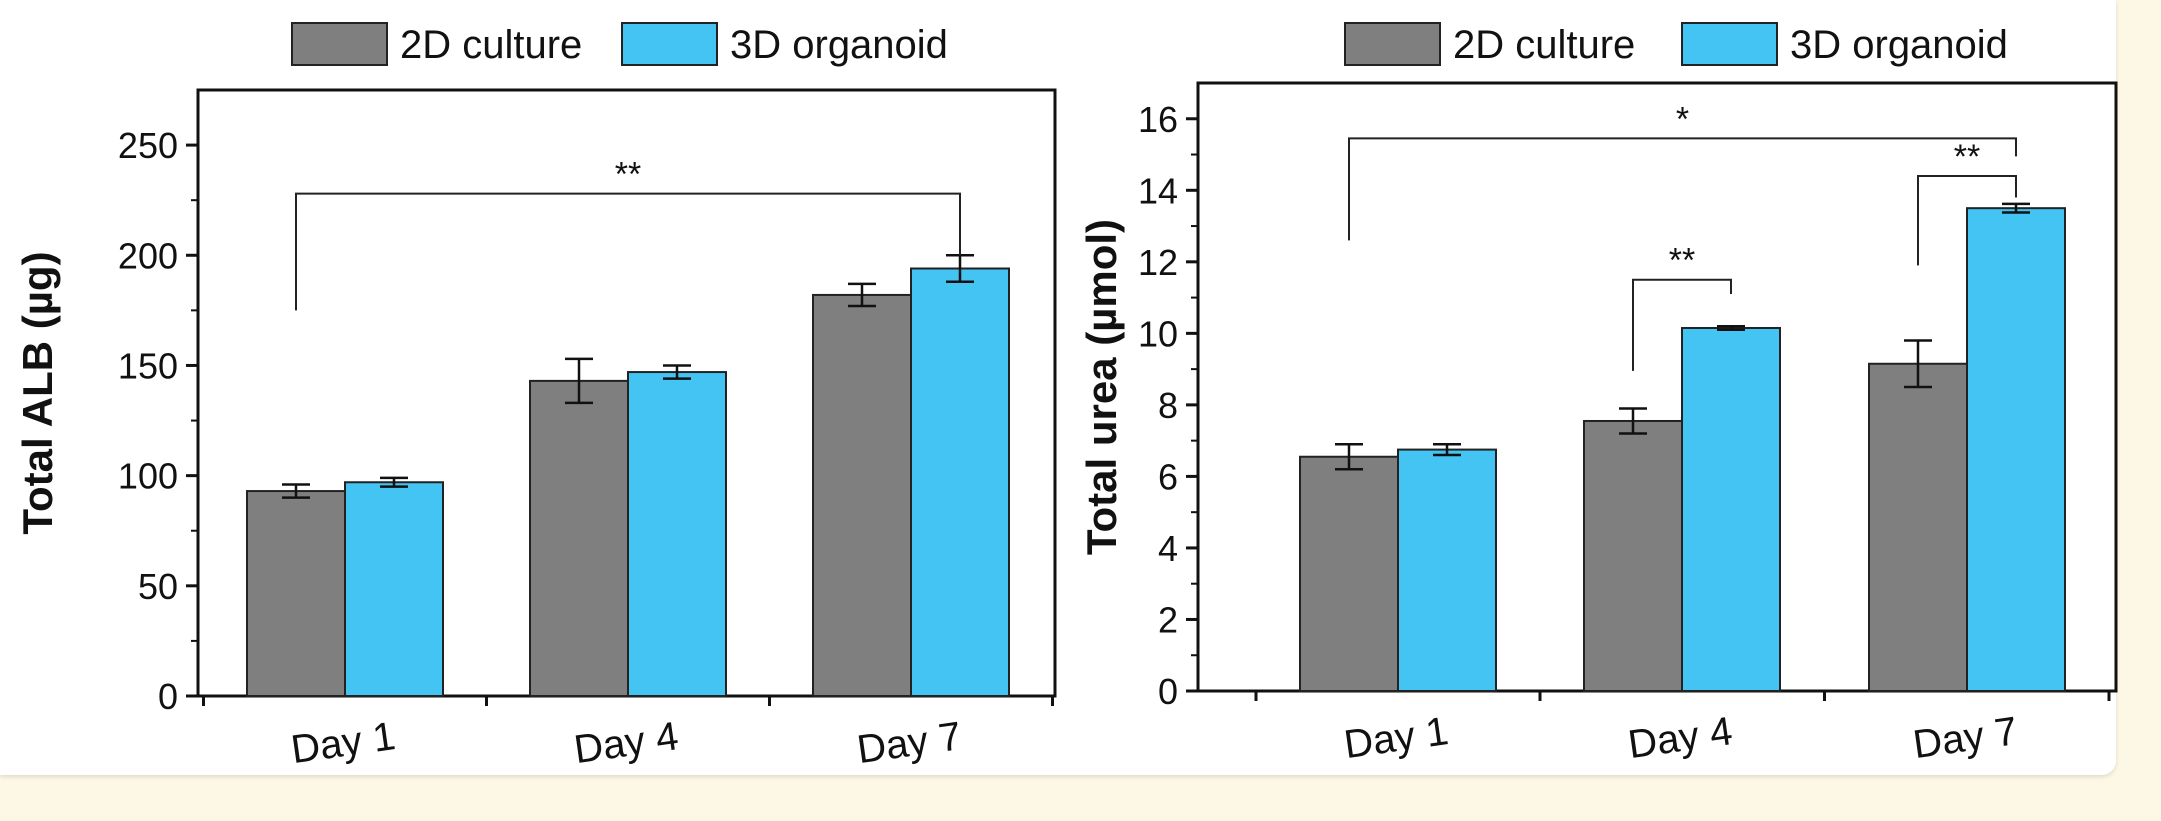 Image resolution: width=2161 pixels, height=821 pixels. What do you see at coordinates (1158, 262) in the screenshot?
I see `urea-y-tick-label: 12` at bounding box center [1158, 262].